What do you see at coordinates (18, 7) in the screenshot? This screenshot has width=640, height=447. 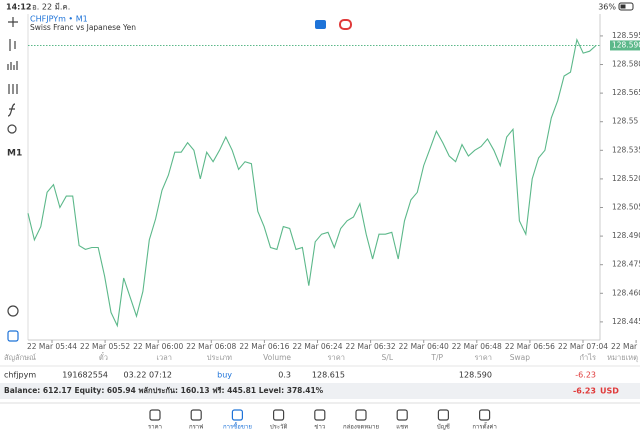 I see `status-time: 14:12` at bounding box center [18, 7].